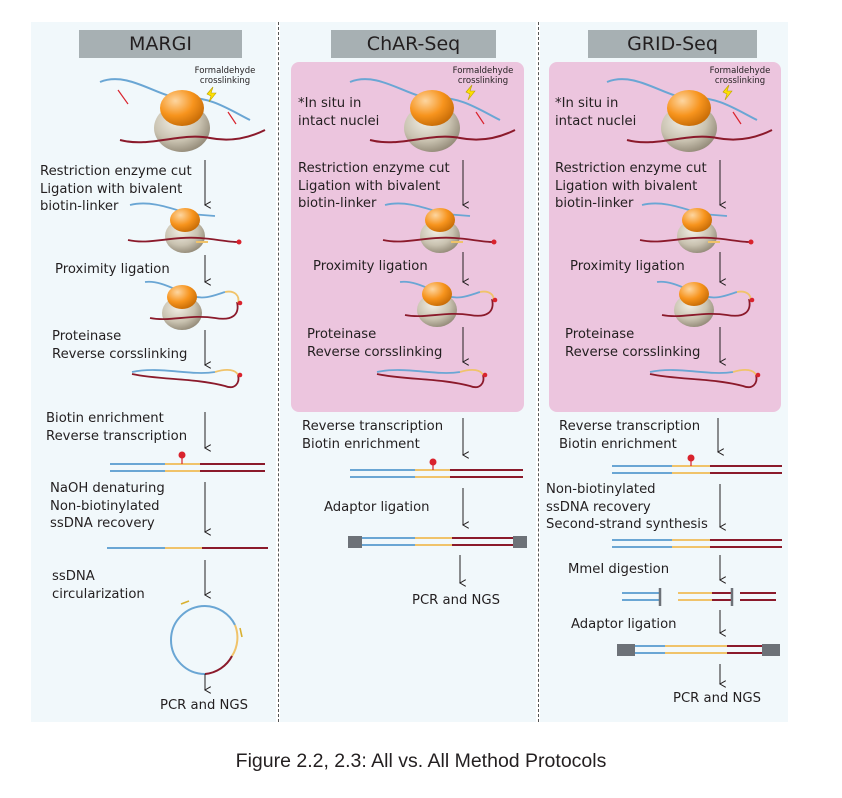  I want to click on charseq-crosslink-label: Formaldehyde crosslinking, so click(483, 76).